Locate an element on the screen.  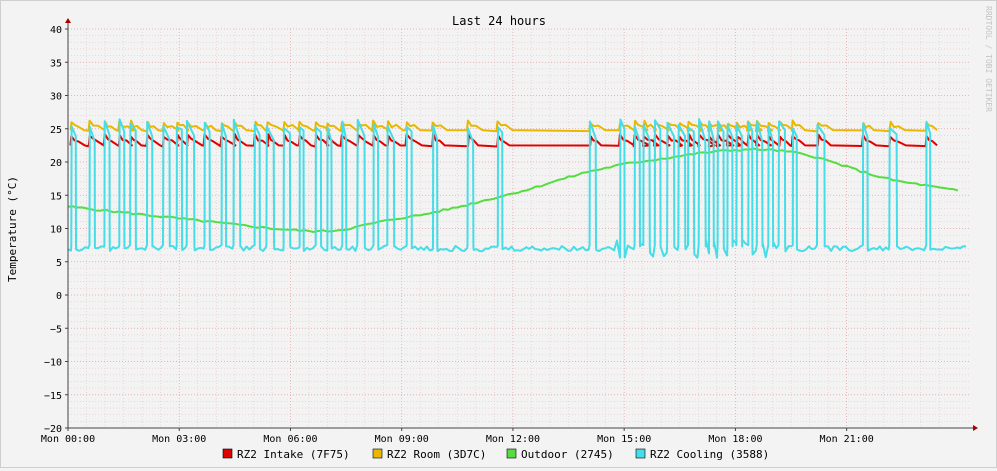
y-tick-label: 15 is located at coordinates (56, 196).